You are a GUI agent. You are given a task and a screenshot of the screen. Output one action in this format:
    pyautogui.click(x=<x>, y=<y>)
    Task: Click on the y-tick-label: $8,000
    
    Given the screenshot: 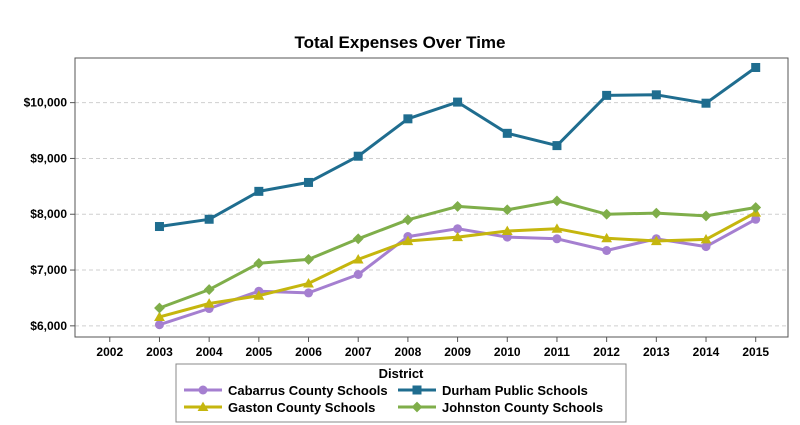 What is the action you would take?
    pyautogui.click(x=48, y=214)
    